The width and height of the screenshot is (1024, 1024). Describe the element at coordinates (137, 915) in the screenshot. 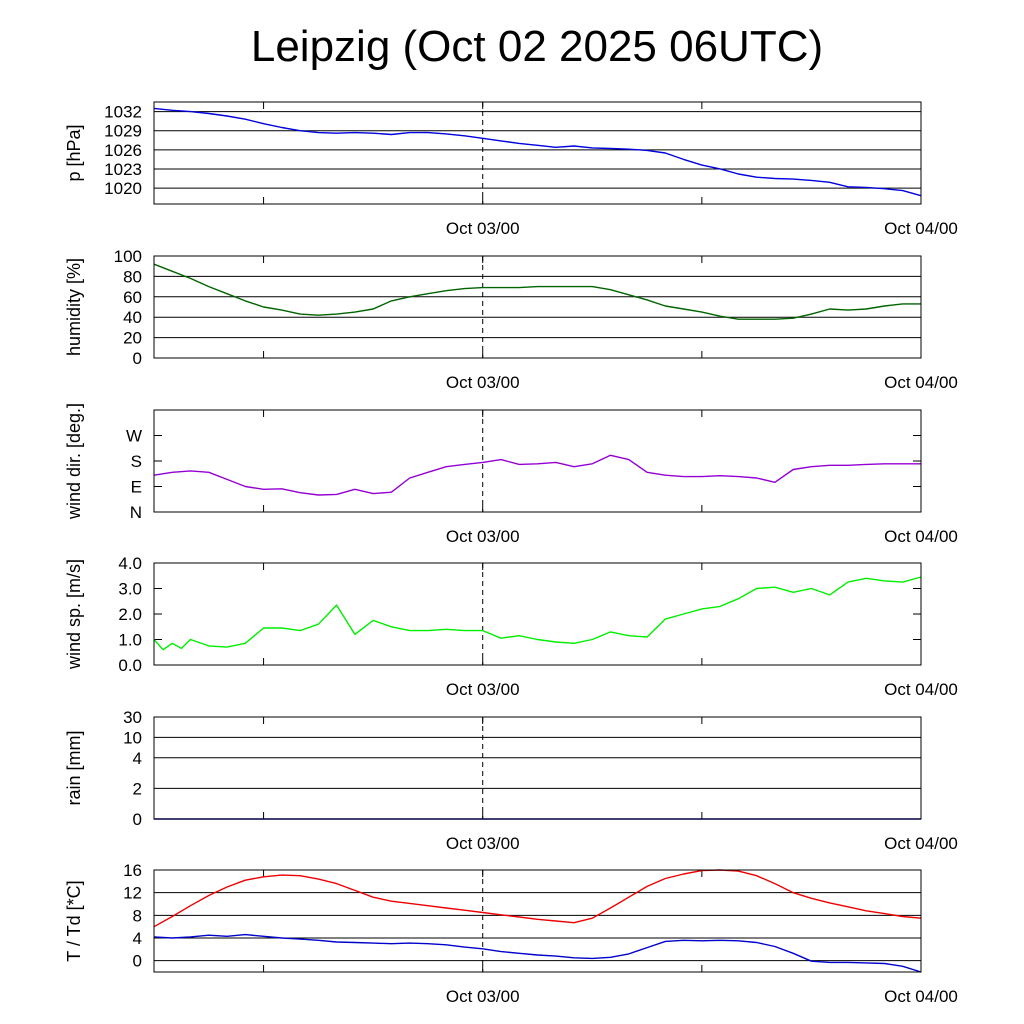

I see `y-tick-label: 8` at that location.